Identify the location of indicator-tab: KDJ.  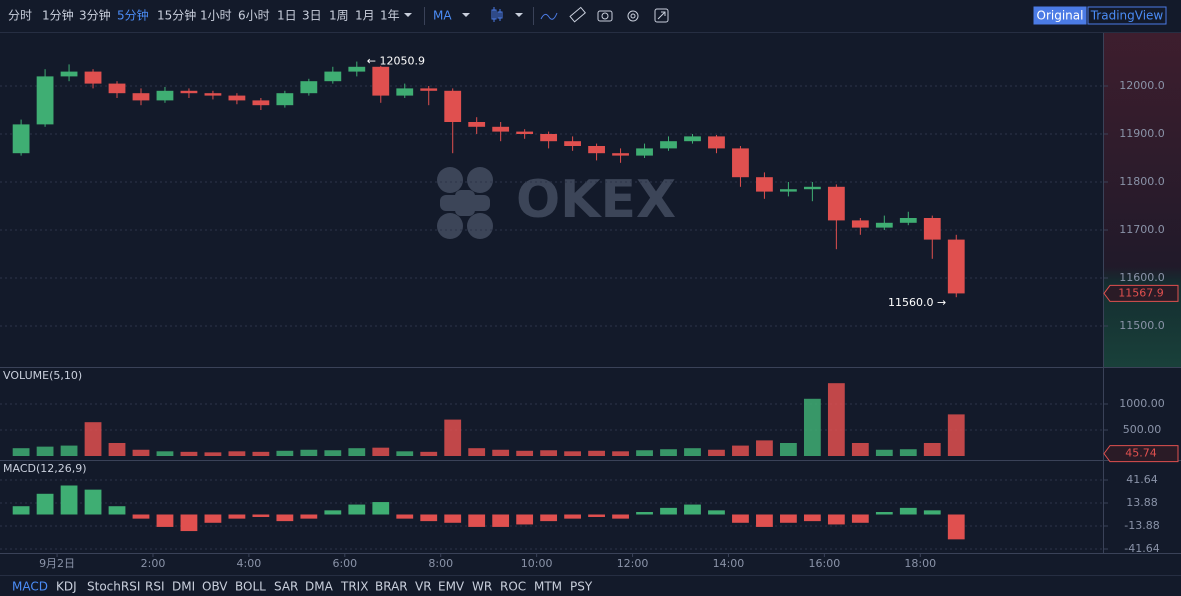
(66, 587).